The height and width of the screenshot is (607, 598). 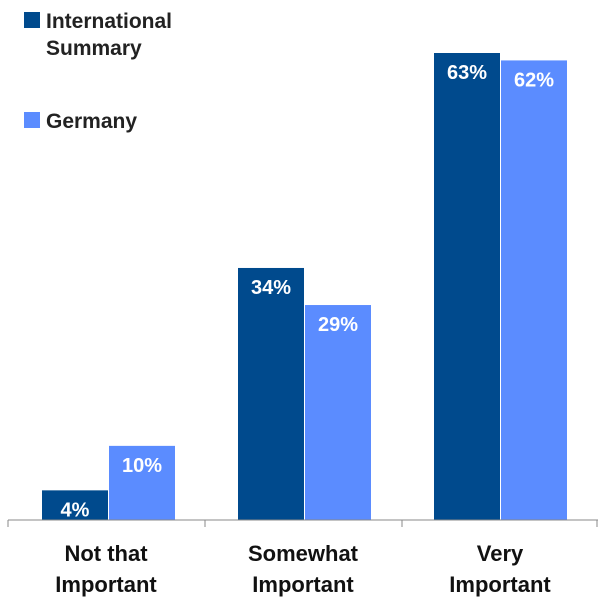 I want to click on legend-item-international-summary: International Summary, so click(x=124, y=35).